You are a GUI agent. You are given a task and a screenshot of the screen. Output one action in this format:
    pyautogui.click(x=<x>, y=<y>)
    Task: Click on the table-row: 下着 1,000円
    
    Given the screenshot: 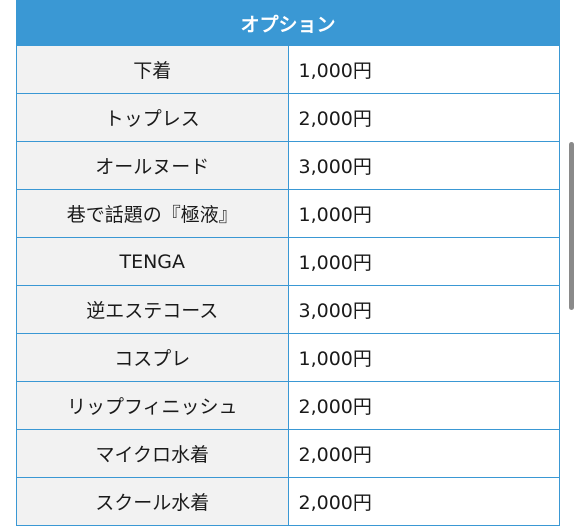 What is the action you would take?
    pyautogui.click(x=288, y=69)
    